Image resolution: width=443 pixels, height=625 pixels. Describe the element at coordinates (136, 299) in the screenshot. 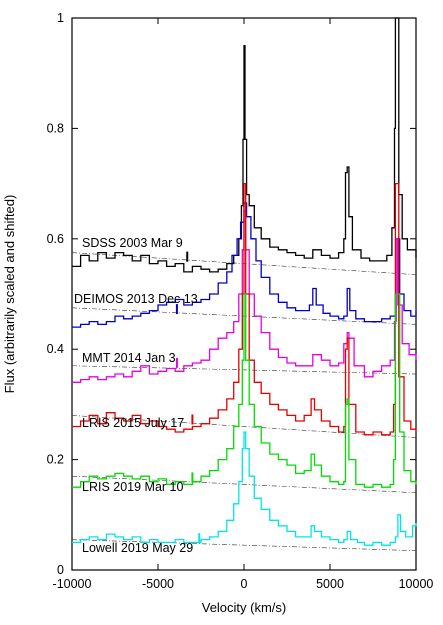

I see `series-1-label: DEIMOS 2013 Dec 13` at that location.